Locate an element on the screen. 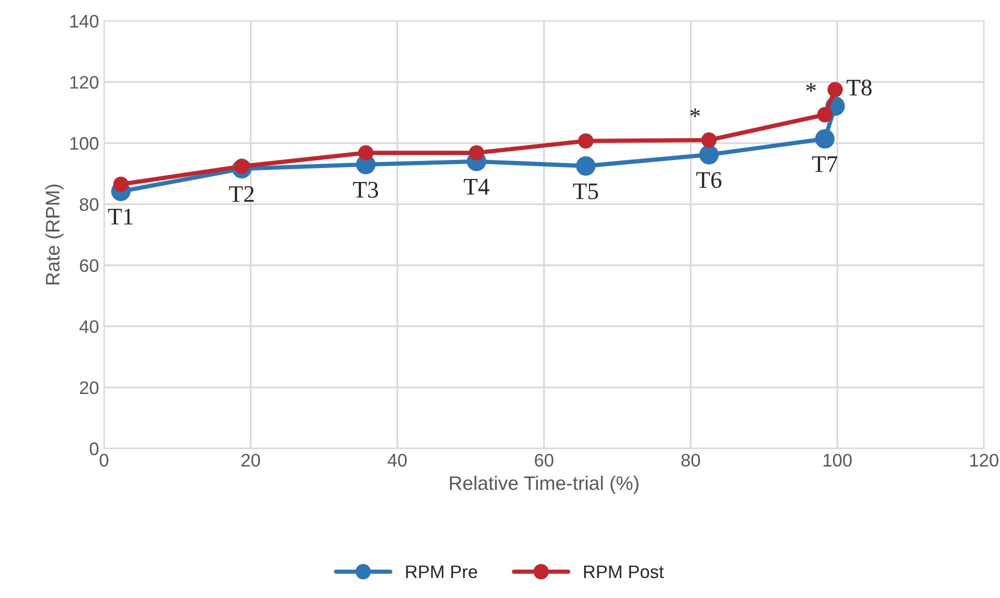 Image resolution: width=1000 pixels, height=598 pixels. annotation: T4 is located at coordinates (477, 186).